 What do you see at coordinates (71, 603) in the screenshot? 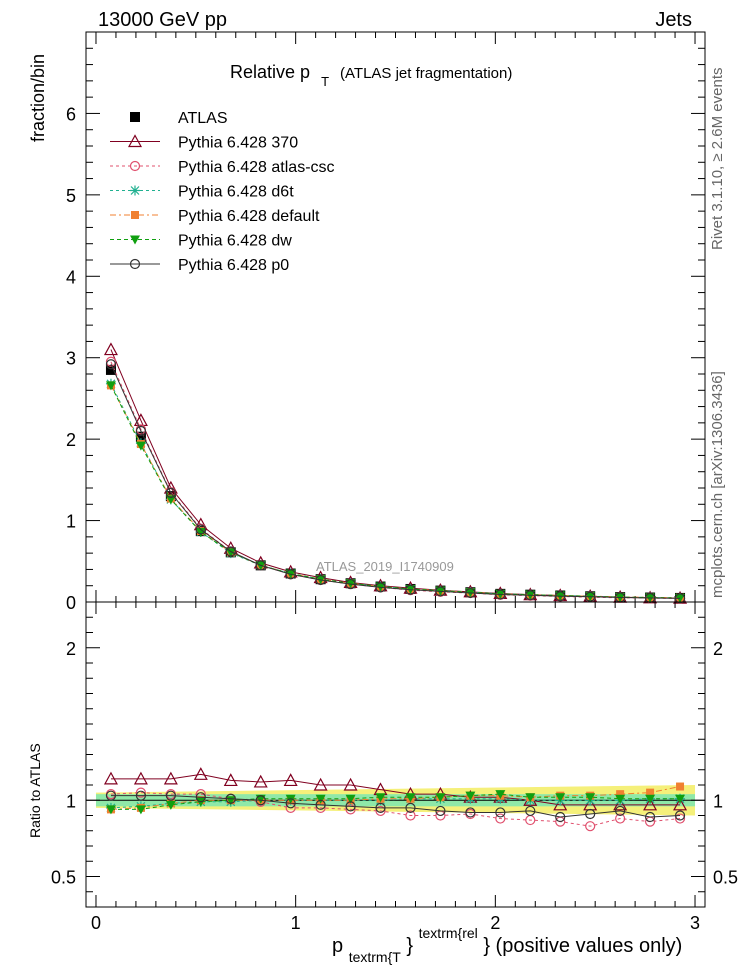
I see `main-y-tick-label: 0` at bounding box center [71, 603].